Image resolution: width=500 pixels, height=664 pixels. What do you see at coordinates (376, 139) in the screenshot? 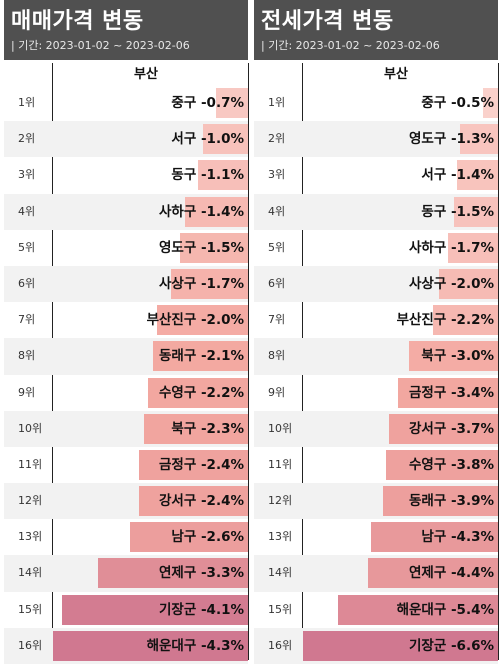
I see `table-row: 2위 영도구 -1.3%` at bounding box center [376, 139].